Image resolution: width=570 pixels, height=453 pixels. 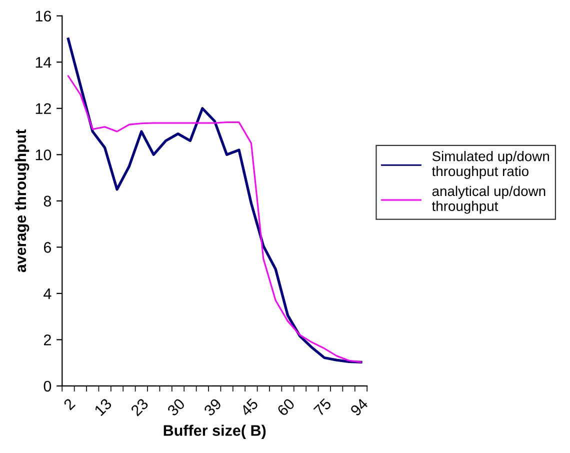 What do you see at coordinates (69, 404) in the screenshot?
I see `x-tick-label: 2` at bounding box center [69, 404].